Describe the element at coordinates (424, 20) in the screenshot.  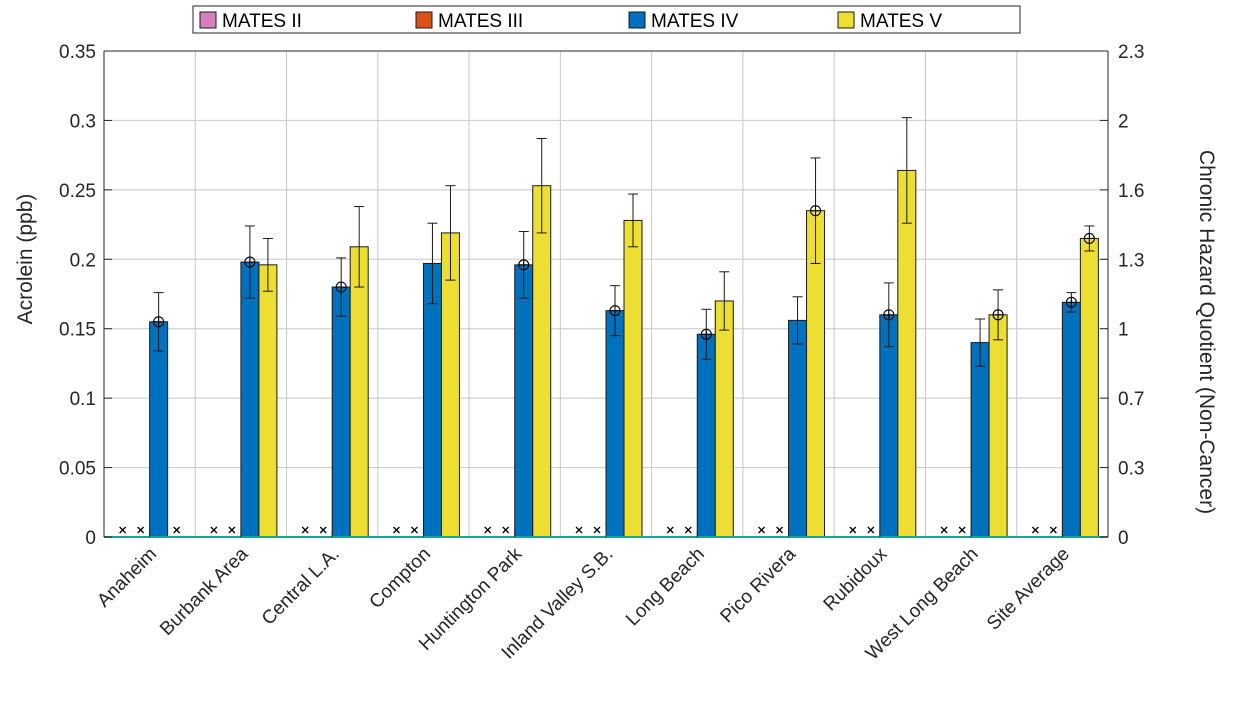
I see `legend-swatch-mates-iii` at that location.